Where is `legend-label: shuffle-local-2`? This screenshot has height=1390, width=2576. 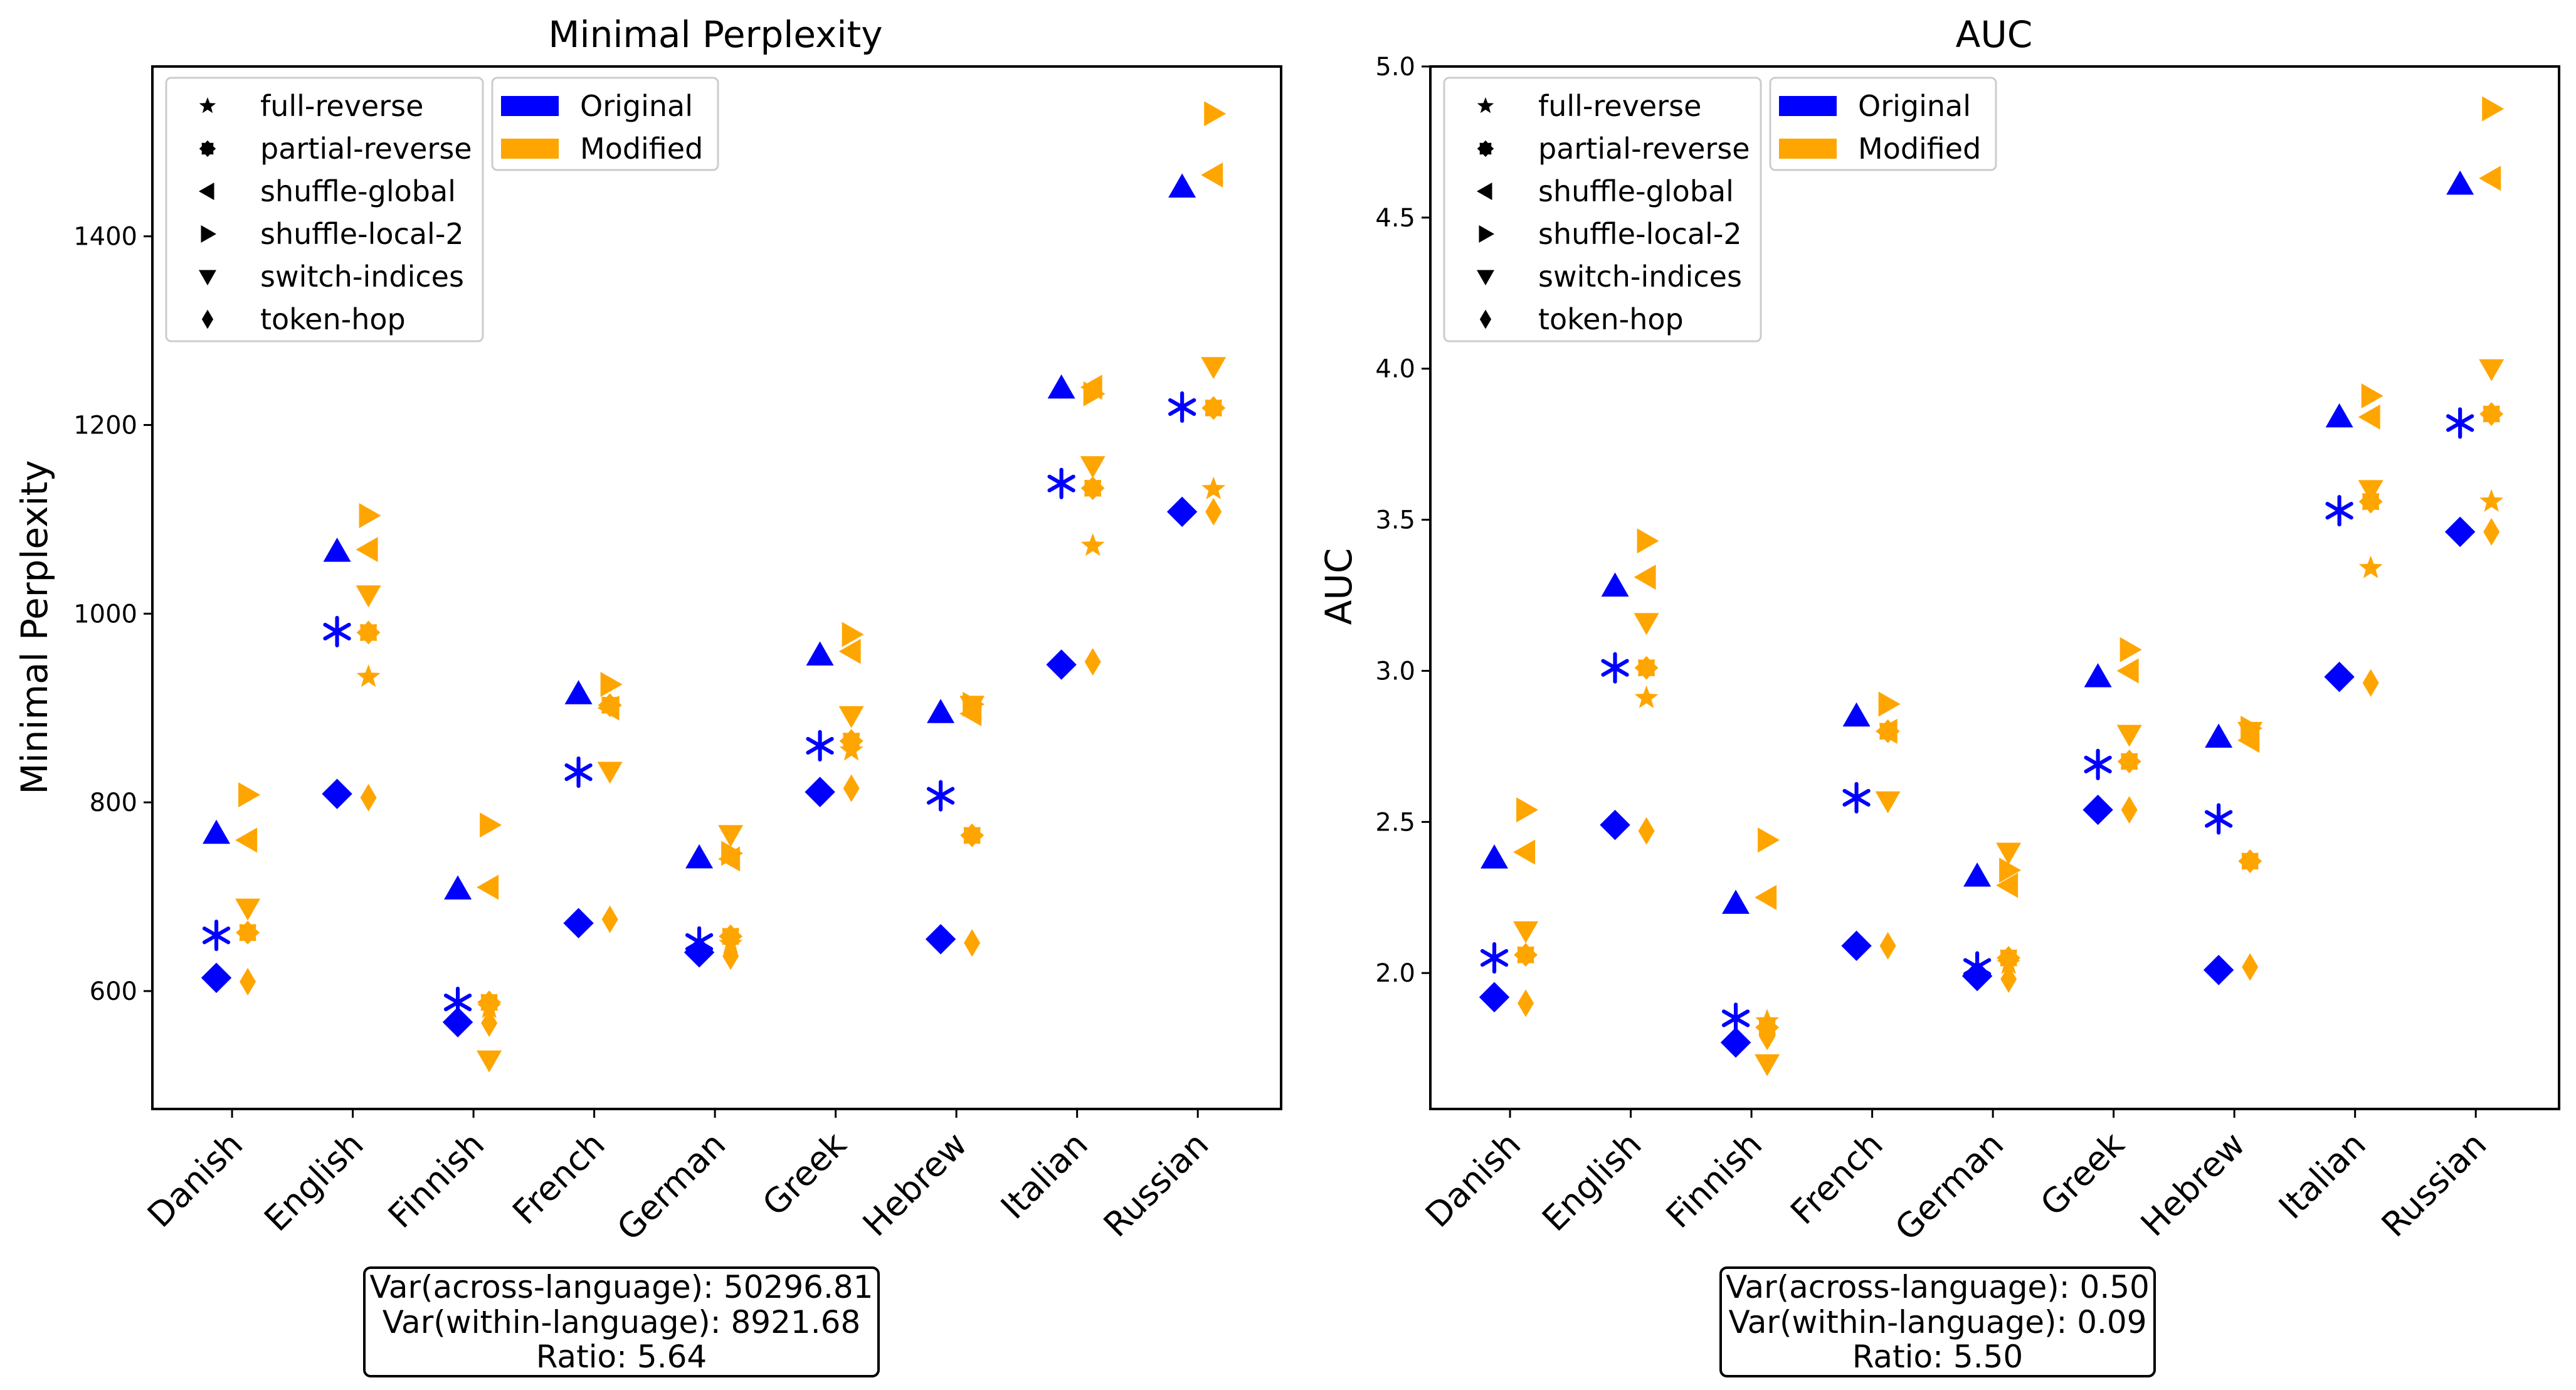
legend-label: shuffle-local-2 is located at coordinates (362, 234).